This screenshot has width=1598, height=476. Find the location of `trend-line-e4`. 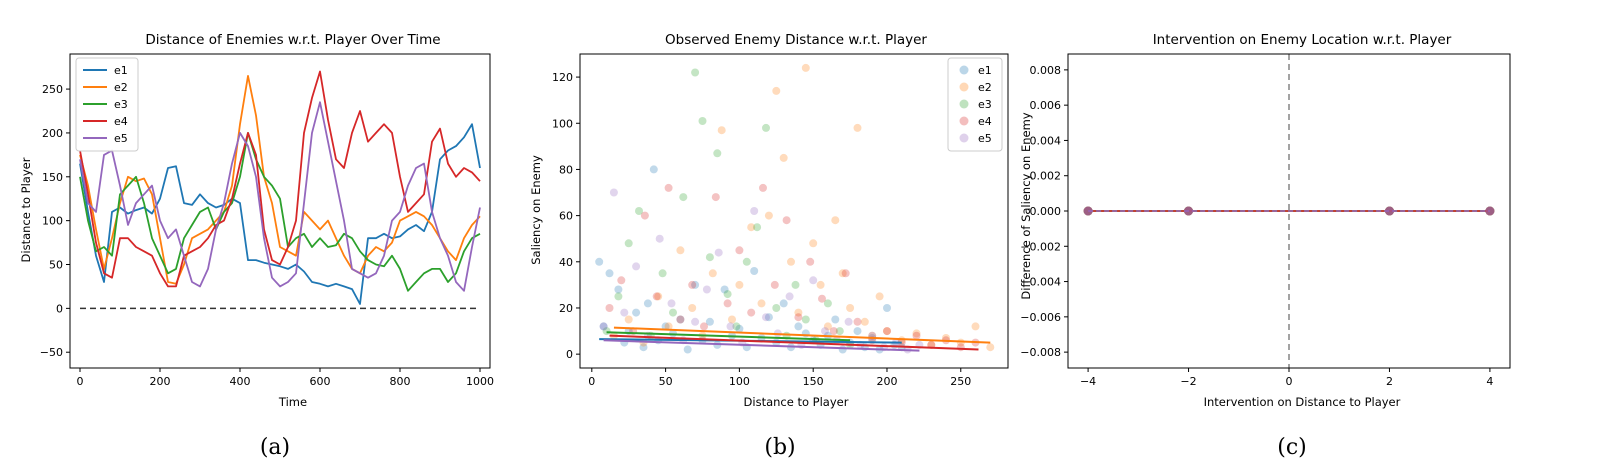

trend-line-e4 is located at coordinates (794, 342).